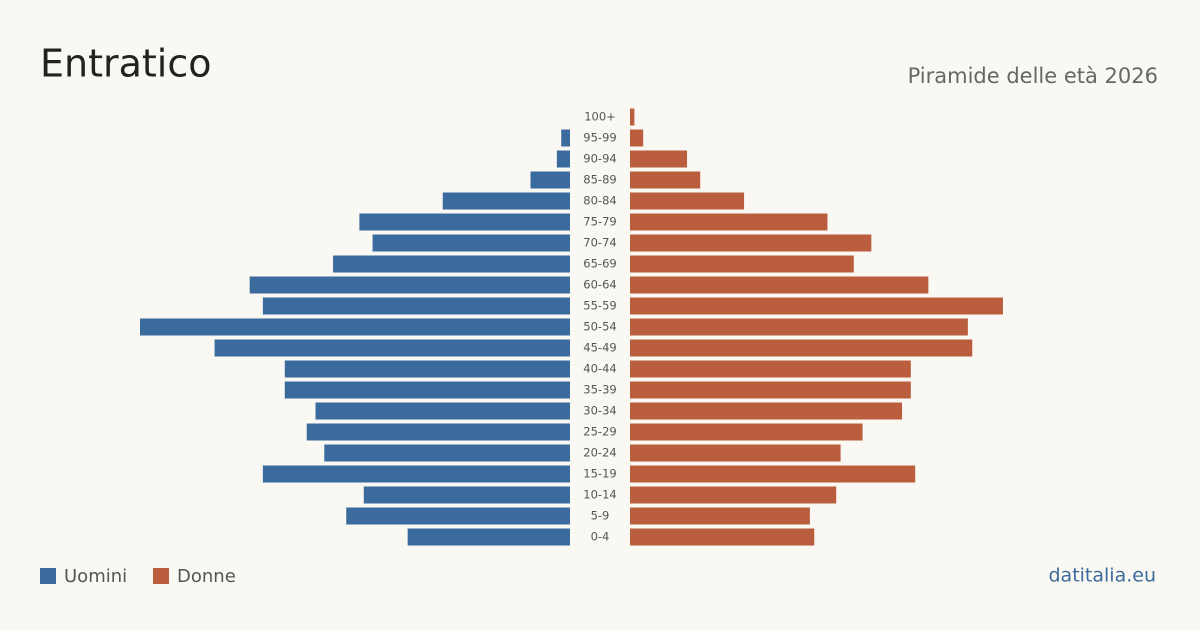 Image resolution: width=1200 pixels, height=630 pixels. Describe the element at coordinates (1103, 576) in the screenshot. I see `source: datitalia.eu` at that location.